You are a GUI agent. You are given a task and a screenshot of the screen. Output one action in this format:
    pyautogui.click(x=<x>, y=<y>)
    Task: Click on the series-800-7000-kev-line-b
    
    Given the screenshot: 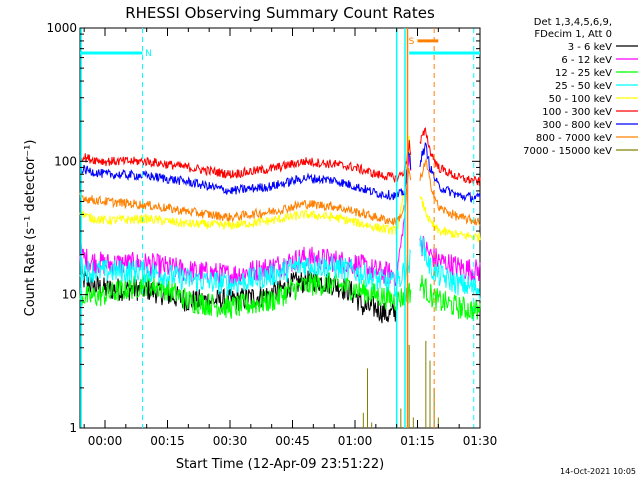 What is the action you would take?
    pyautogui.click(x=450, y=191)
    